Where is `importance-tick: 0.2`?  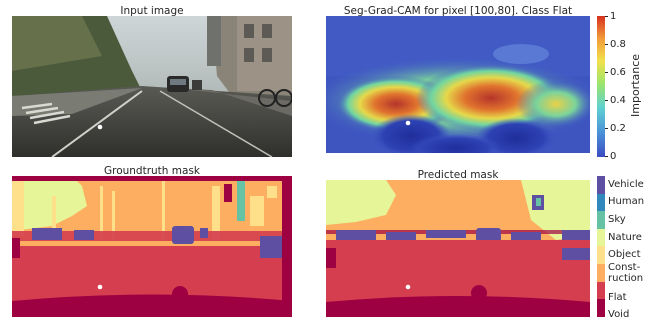 importance-tick: 0.2 is located at coordinates (618, 128).